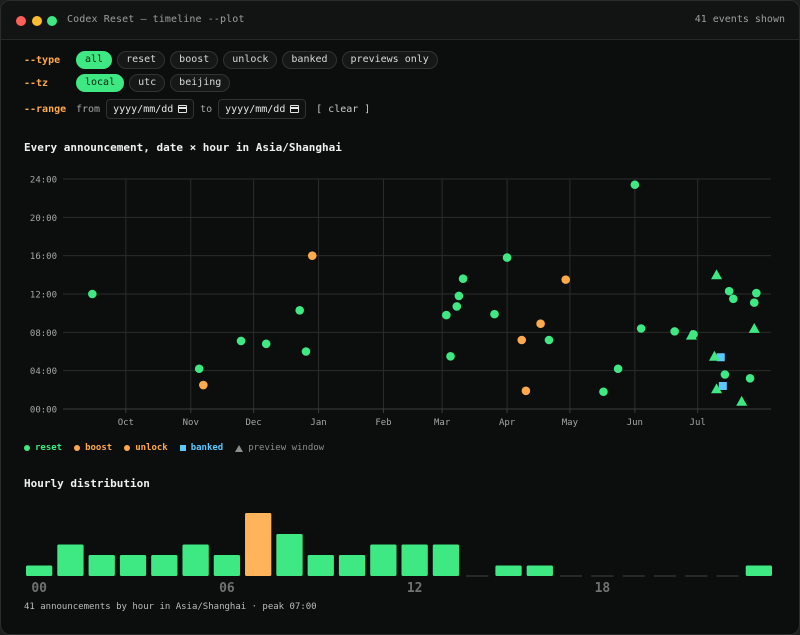 This screenshot has width=800, height=635. What do you see at coordinates (94, 60) in the screenshot?
I see `type-chip-all: all` at bounding box center [94, 60].